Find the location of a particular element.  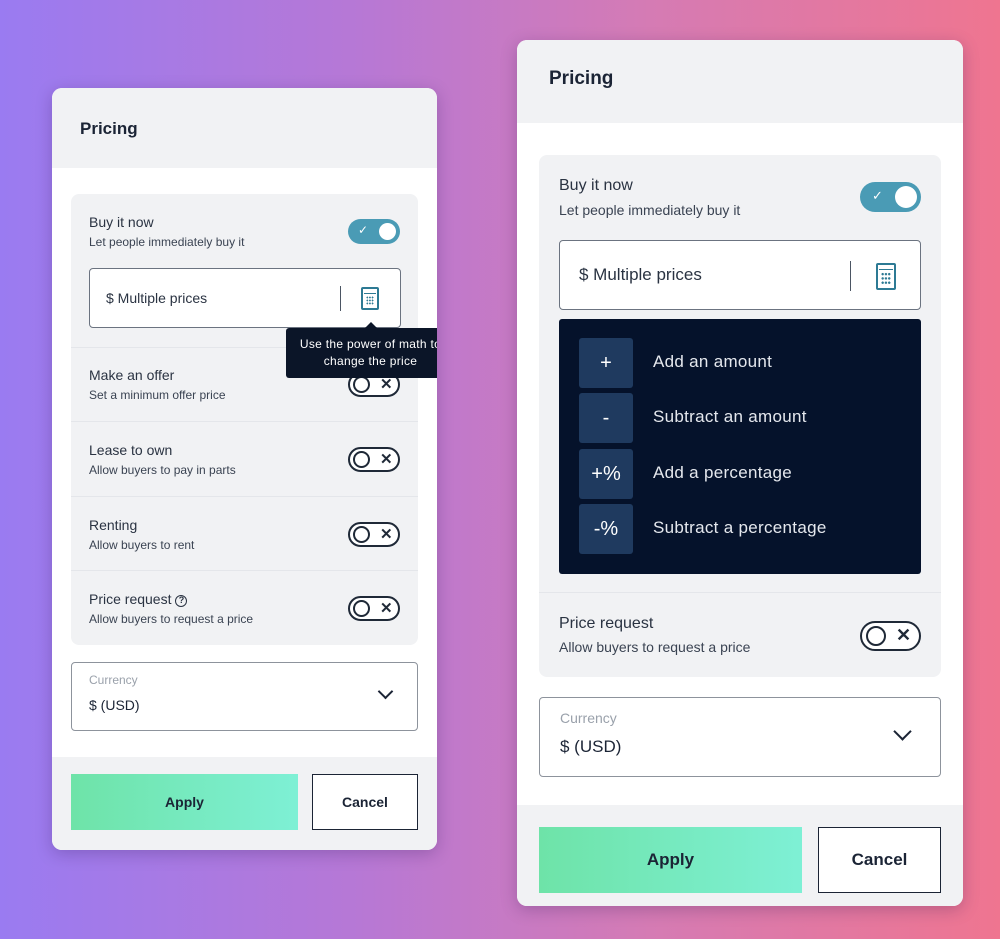

minus-icon: - is located at coordinates (606, 418).